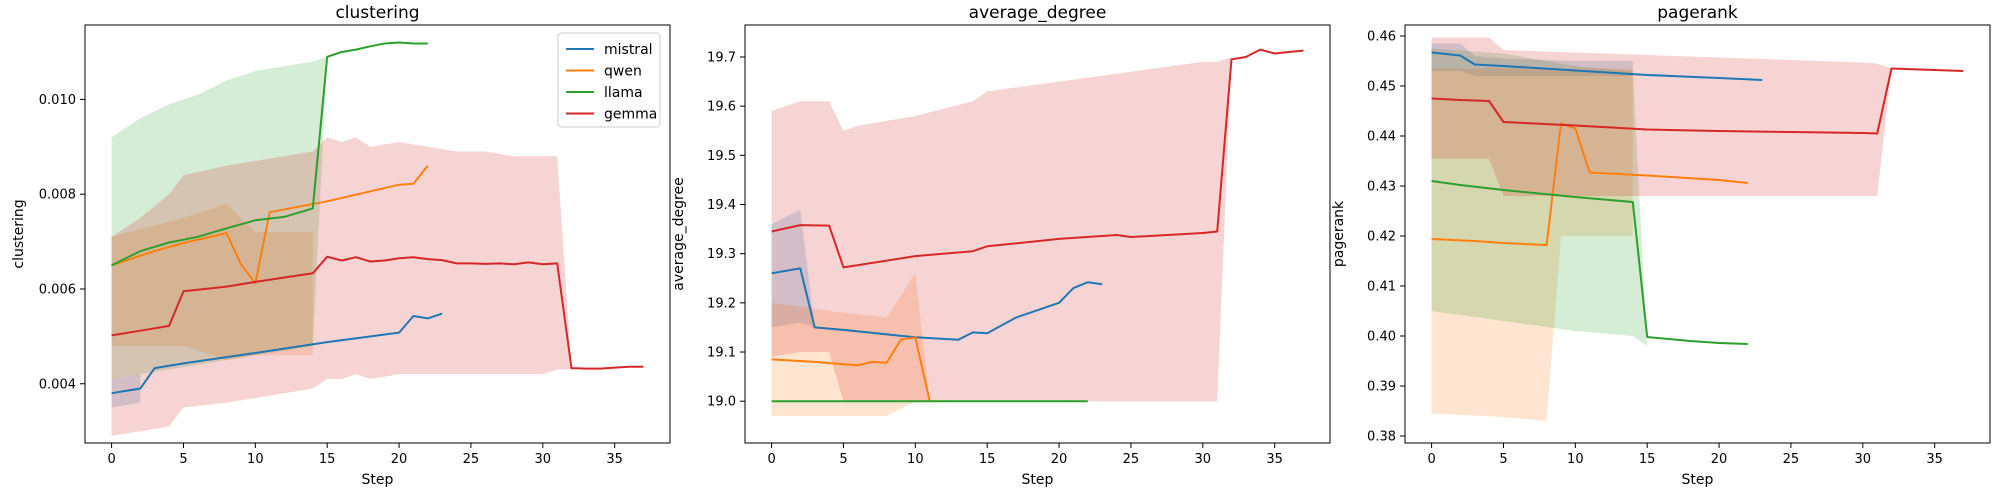 This screenshot has height=500, width=2000. I want to click on y-tick-label: 19.4, so click(721, 205).